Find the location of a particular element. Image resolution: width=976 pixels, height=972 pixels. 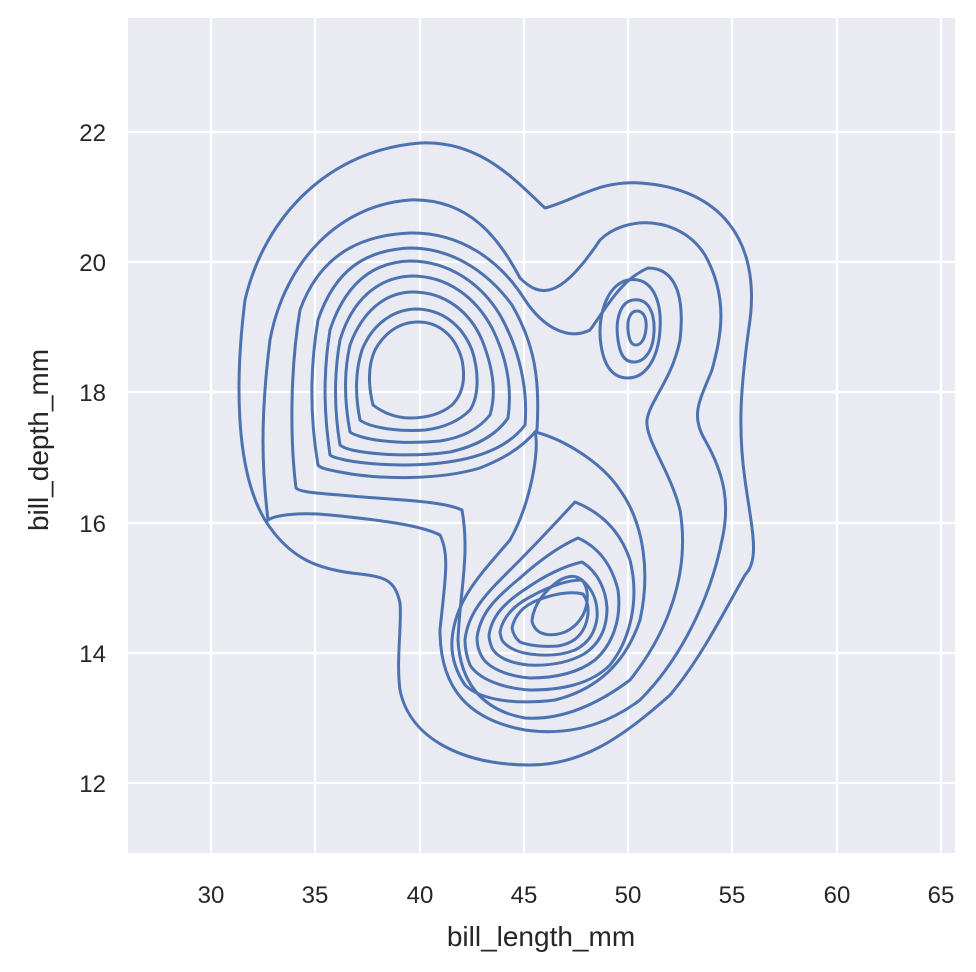

x-axis-label: bill_length_mm is located at coordinates (541, 936).